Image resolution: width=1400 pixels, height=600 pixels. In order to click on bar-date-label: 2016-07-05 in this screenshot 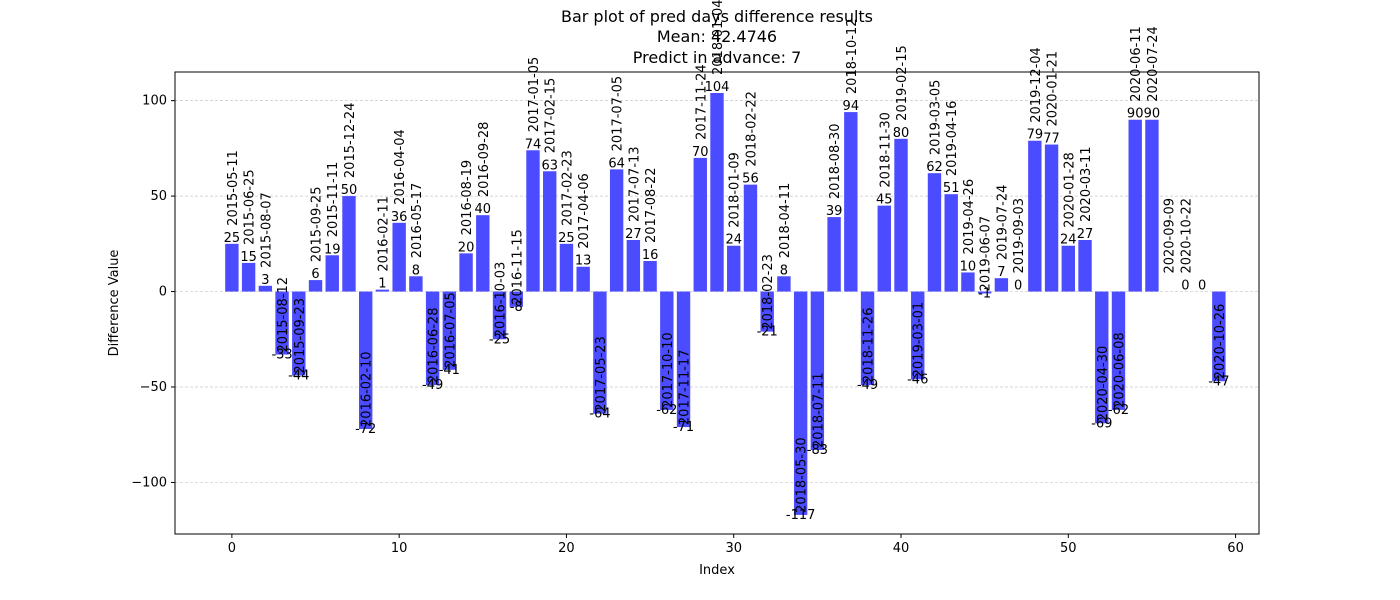, I will do `click(450, 330)`.